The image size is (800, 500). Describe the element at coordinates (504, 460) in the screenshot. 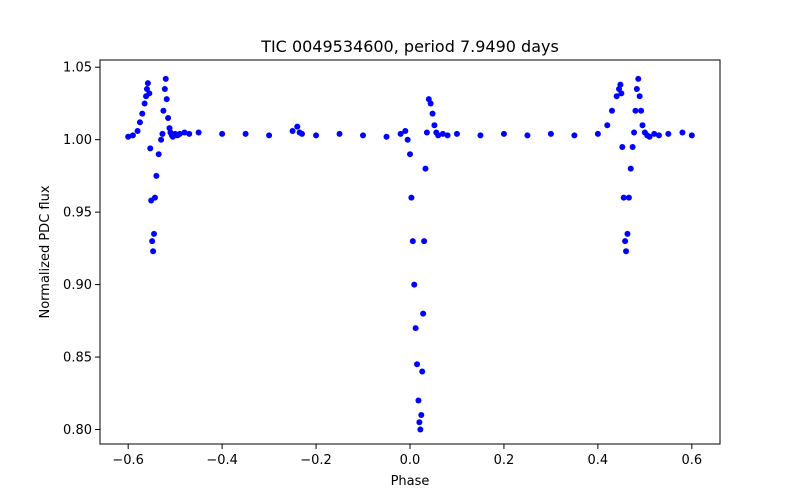

I see `x-tick-label: 0.2` at that location.